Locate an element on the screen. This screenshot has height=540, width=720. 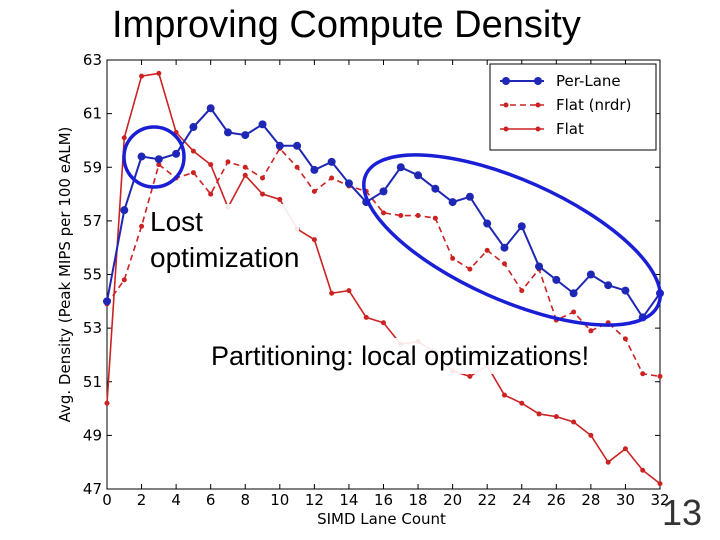
legend-marker-per-lane is located at coordinates (506, 81).